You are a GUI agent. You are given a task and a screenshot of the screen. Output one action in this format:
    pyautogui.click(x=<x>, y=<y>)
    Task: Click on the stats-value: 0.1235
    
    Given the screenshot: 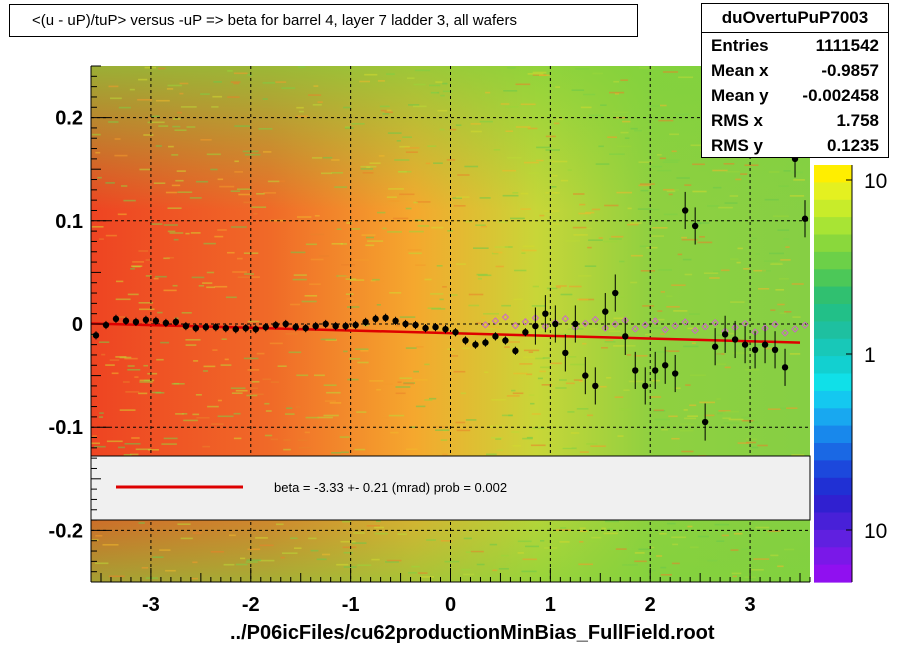 What is the action you would take?
    pyautogui.click(x=853, y=145)
    